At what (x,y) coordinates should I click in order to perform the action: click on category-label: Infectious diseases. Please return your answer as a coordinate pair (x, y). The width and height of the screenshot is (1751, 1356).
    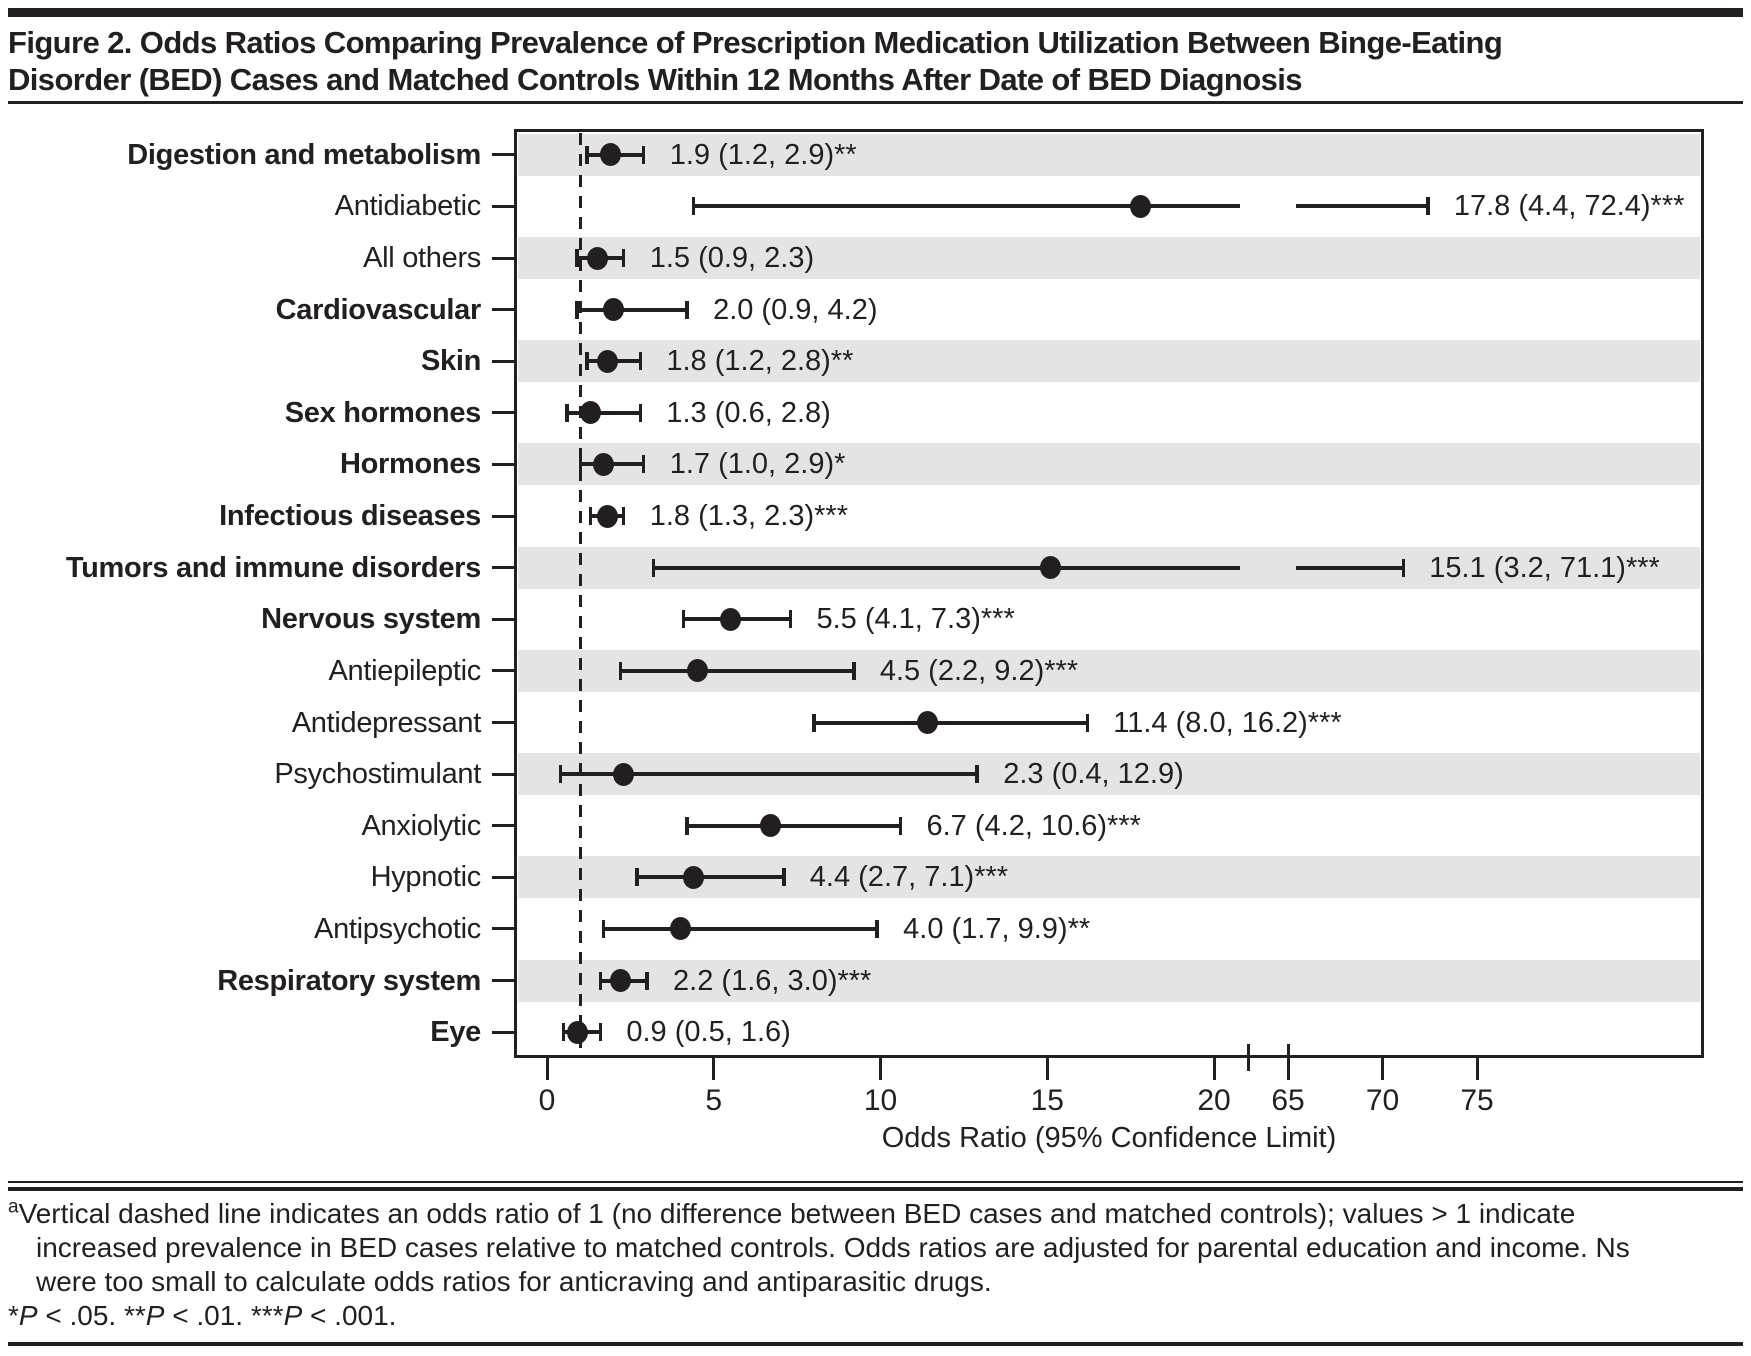
    Looking at the image, I should click on (350, 516).